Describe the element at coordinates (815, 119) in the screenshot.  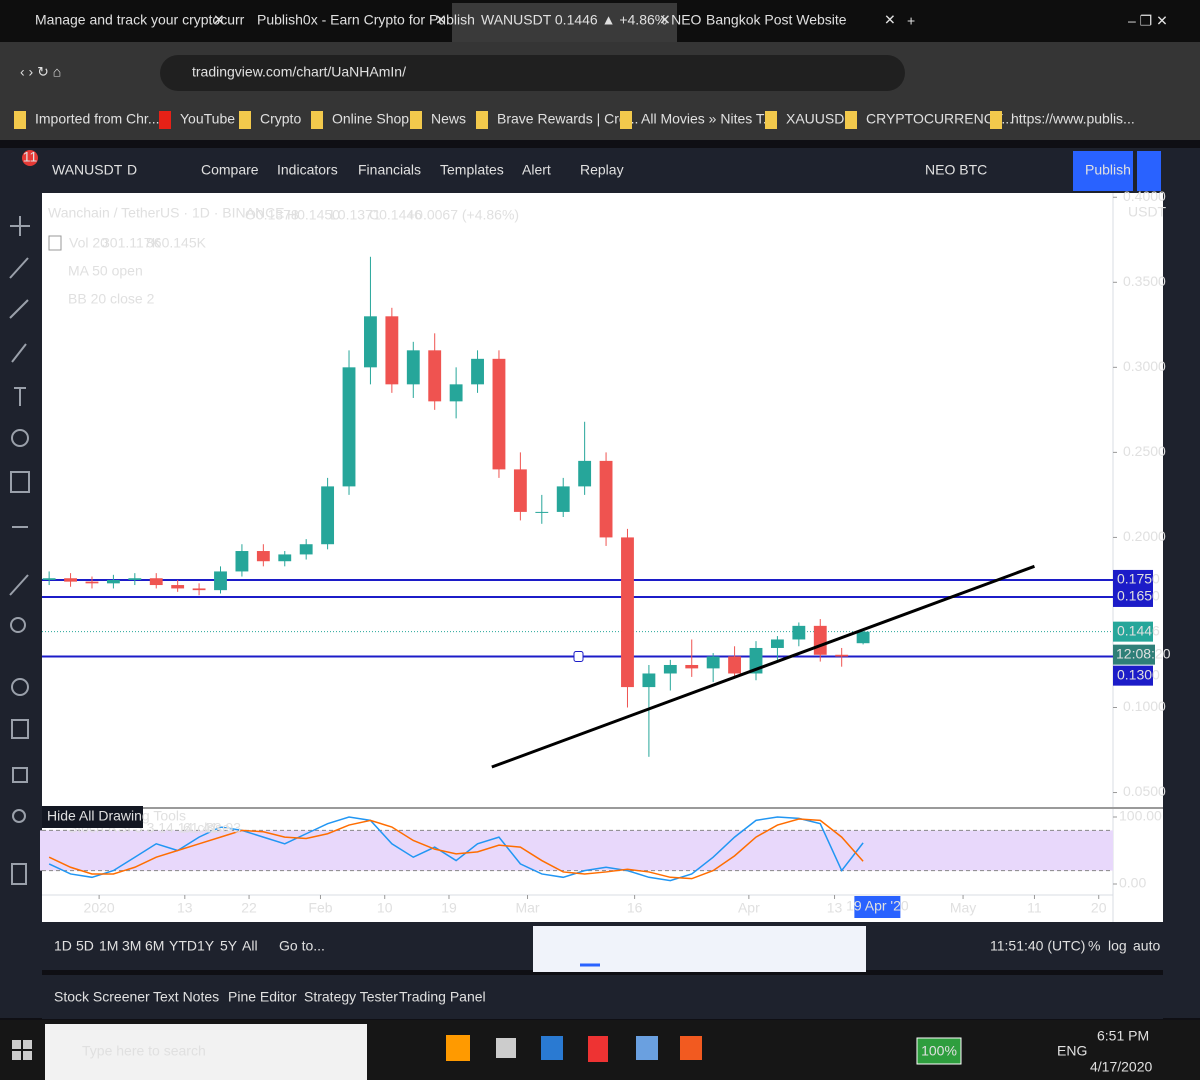
I see `bookmark: XAUUSD` at that location.